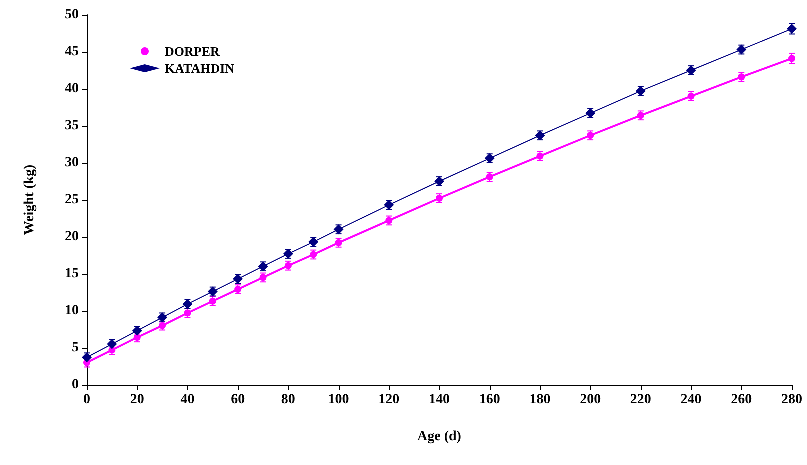 This screenshot has height=465, width=807. I want to click on x-tick-label: 40, so click(187, 400).